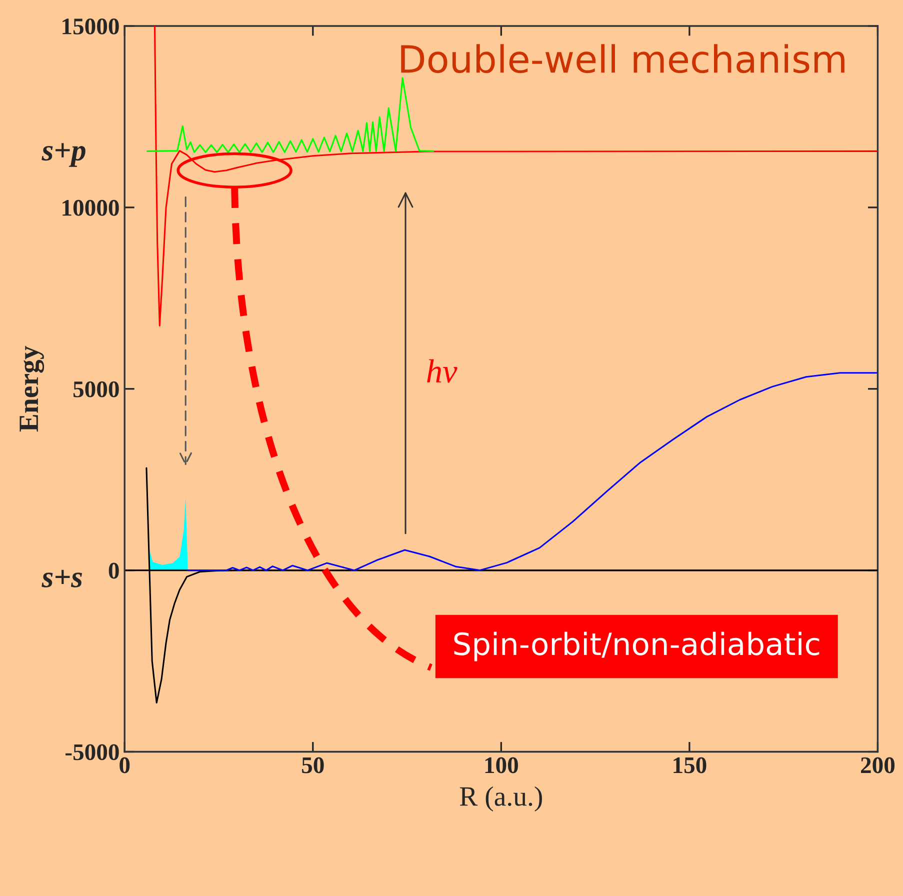  Describe the element at coordinates (442, 371) in the screenshot. I see `annotation: hν` at that location.